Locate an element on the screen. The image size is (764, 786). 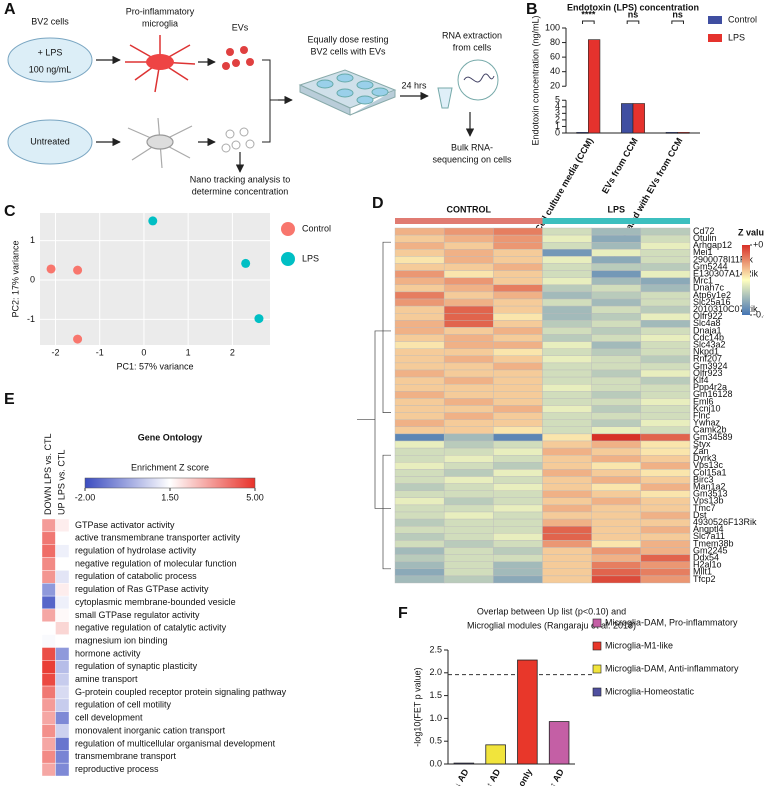
y-tick-label: 60 is located at coordinates (555, 56).